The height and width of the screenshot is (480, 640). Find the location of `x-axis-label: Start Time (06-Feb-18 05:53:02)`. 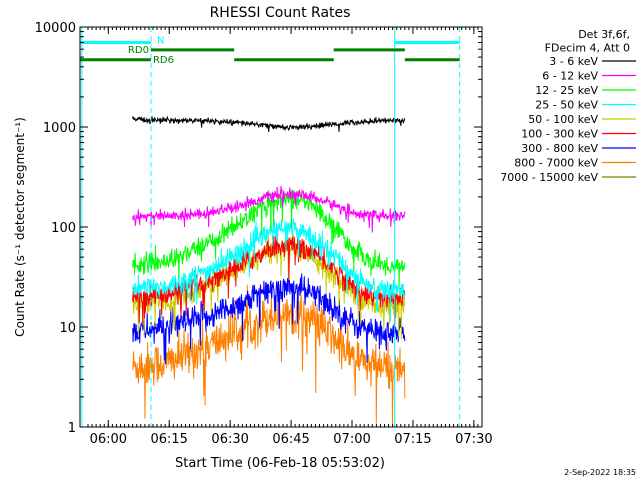

x-axis-label: Start Time (06-Feb-18 05:53:02) is located at coordinates (280, 463).